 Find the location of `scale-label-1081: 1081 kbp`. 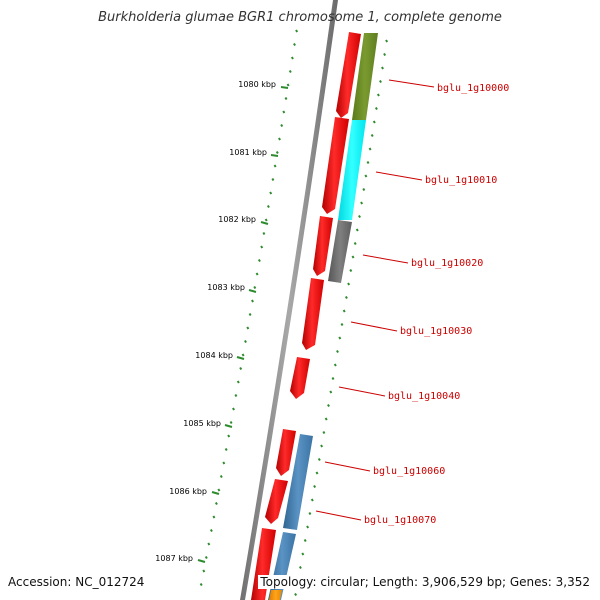

scale-label-1081: 1081 kbp is located at coordinates (248, 152).